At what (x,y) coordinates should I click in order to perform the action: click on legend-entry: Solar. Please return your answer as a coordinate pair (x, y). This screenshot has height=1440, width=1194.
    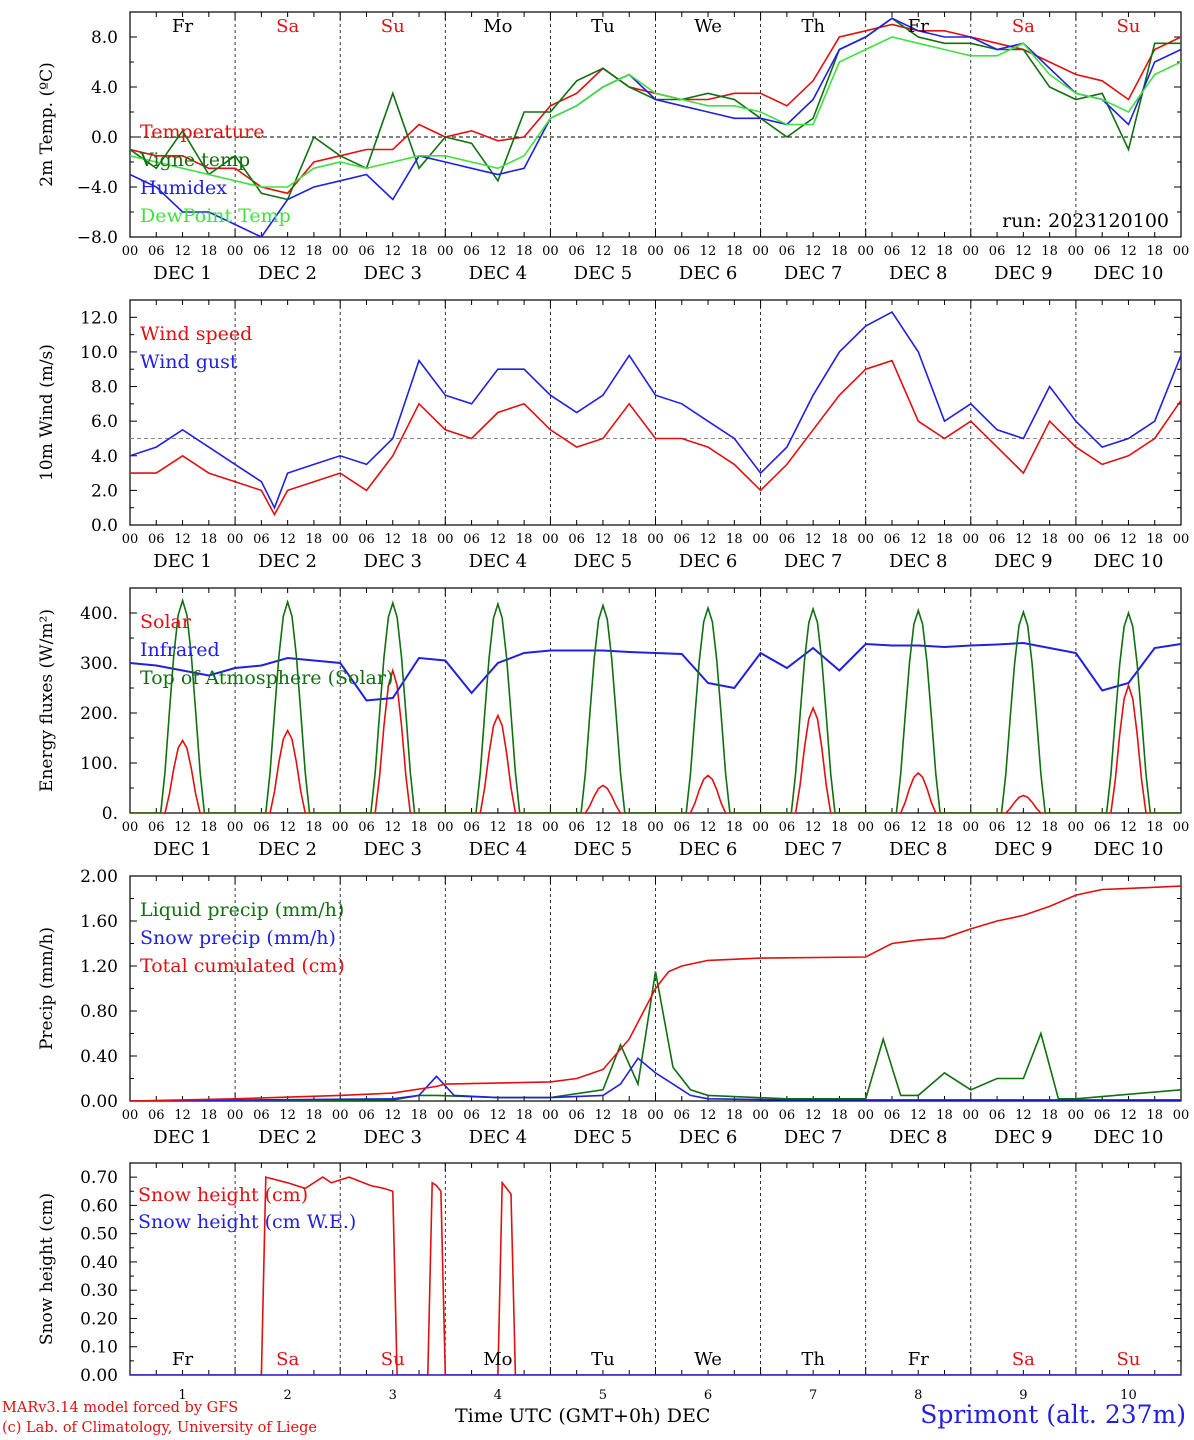
    Looking at the image, I should click on (166, 622).